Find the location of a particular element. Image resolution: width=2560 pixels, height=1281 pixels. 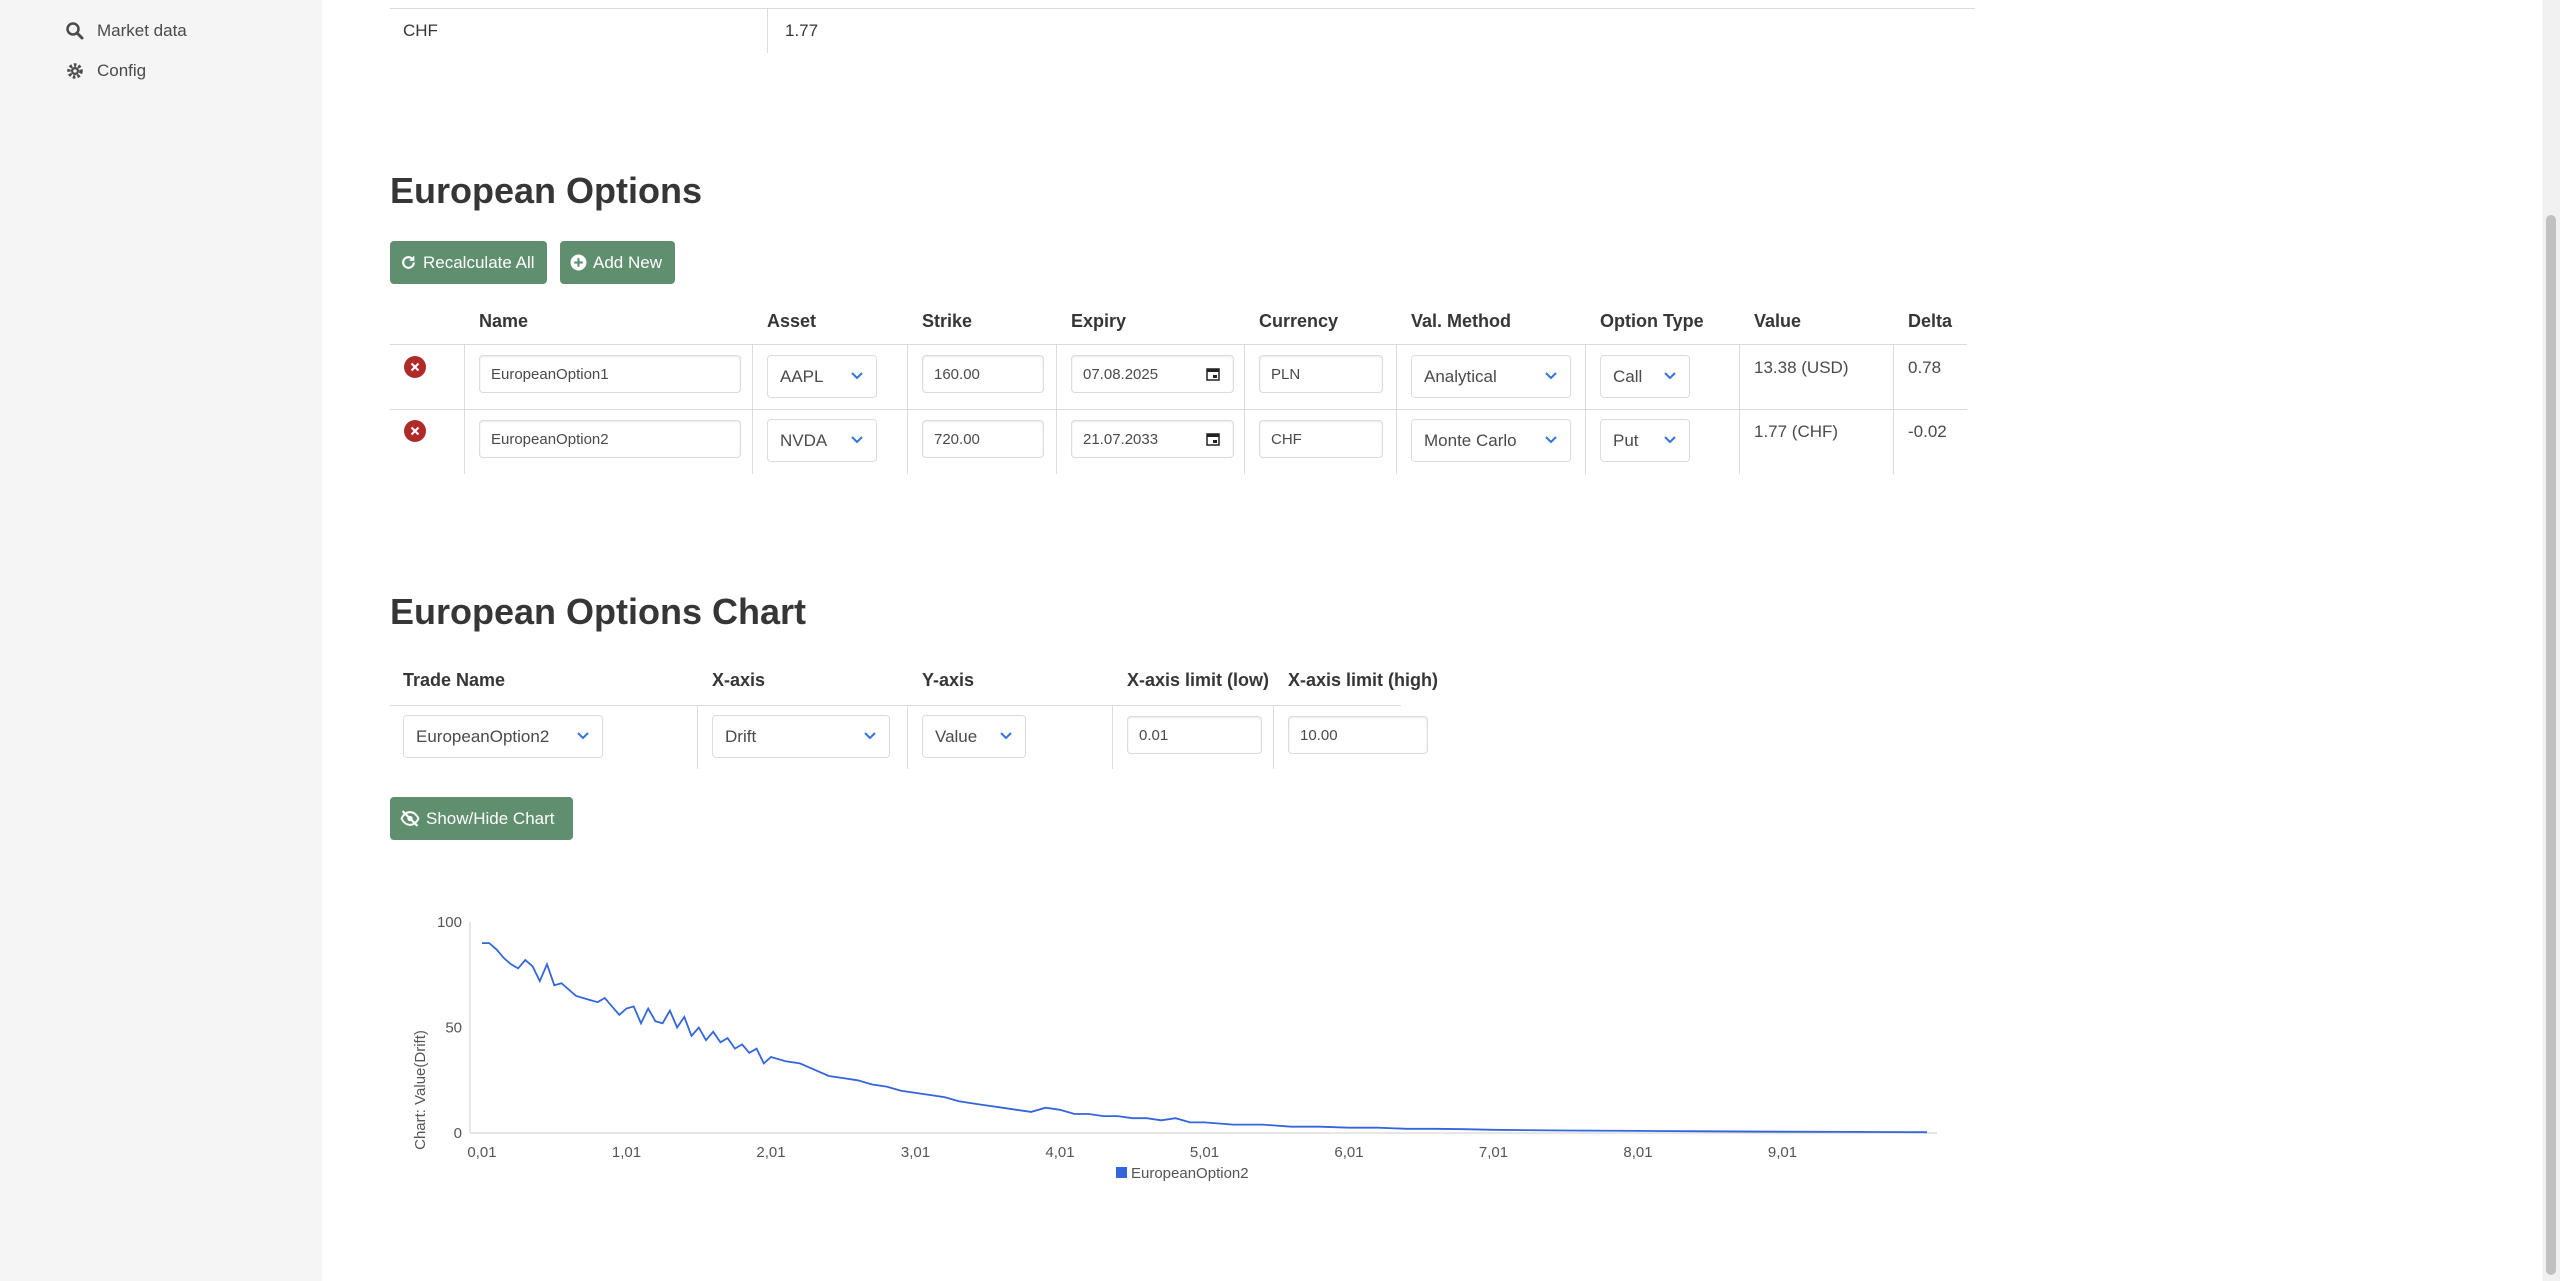

y-tick-label: 50 is located at coordinates (453, 1028).